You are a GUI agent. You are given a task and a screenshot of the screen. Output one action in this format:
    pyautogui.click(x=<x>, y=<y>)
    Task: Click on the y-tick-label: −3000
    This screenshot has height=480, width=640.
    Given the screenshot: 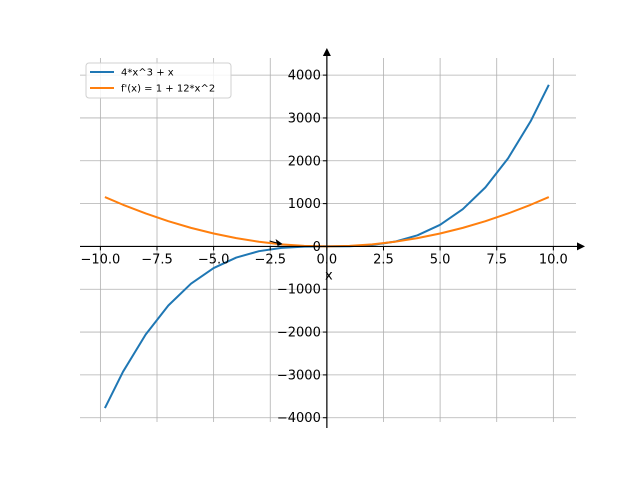 What is the action you would take?
    pyautogui.click(x=299, y=375)
    